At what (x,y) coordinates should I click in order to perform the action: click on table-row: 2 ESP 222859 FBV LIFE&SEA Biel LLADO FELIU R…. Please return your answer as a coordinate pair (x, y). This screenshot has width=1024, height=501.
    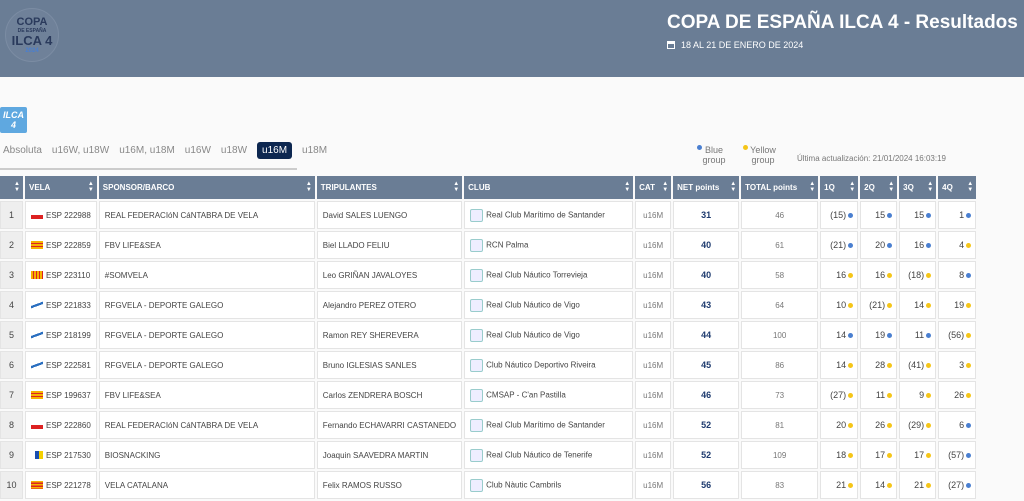
    Looking at the image, I should click on (488, 245).